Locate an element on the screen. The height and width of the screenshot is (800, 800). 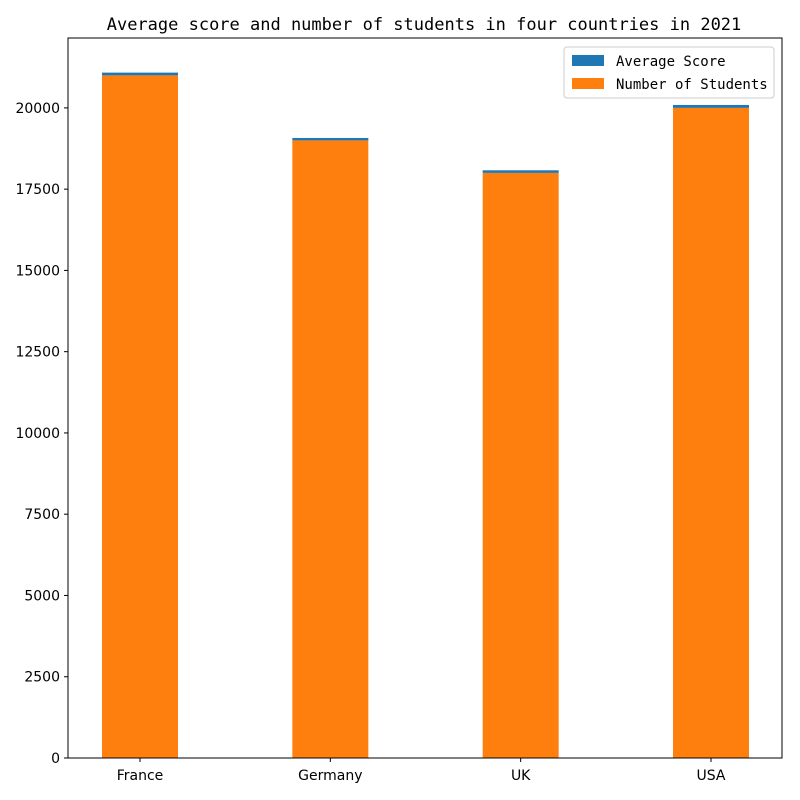
legend: Average Score Number of Students is located at coordinates (669, 72).